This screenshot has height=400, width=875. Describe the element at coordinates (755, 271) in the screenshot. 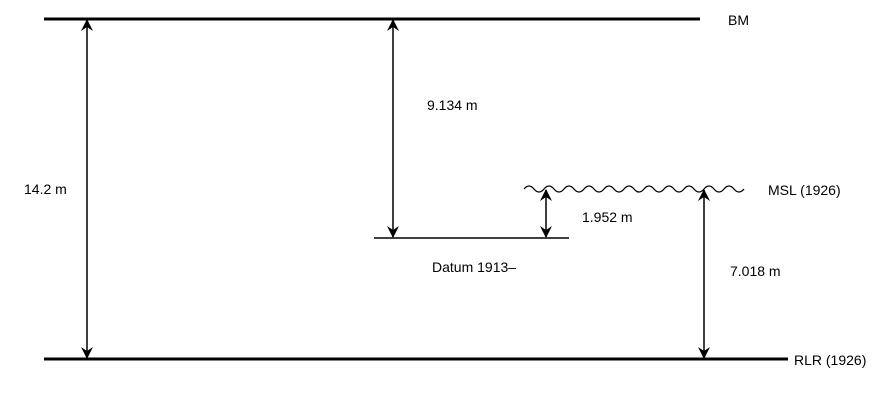

I see `msl-to-rlr-value: 7.018 m` at that location.